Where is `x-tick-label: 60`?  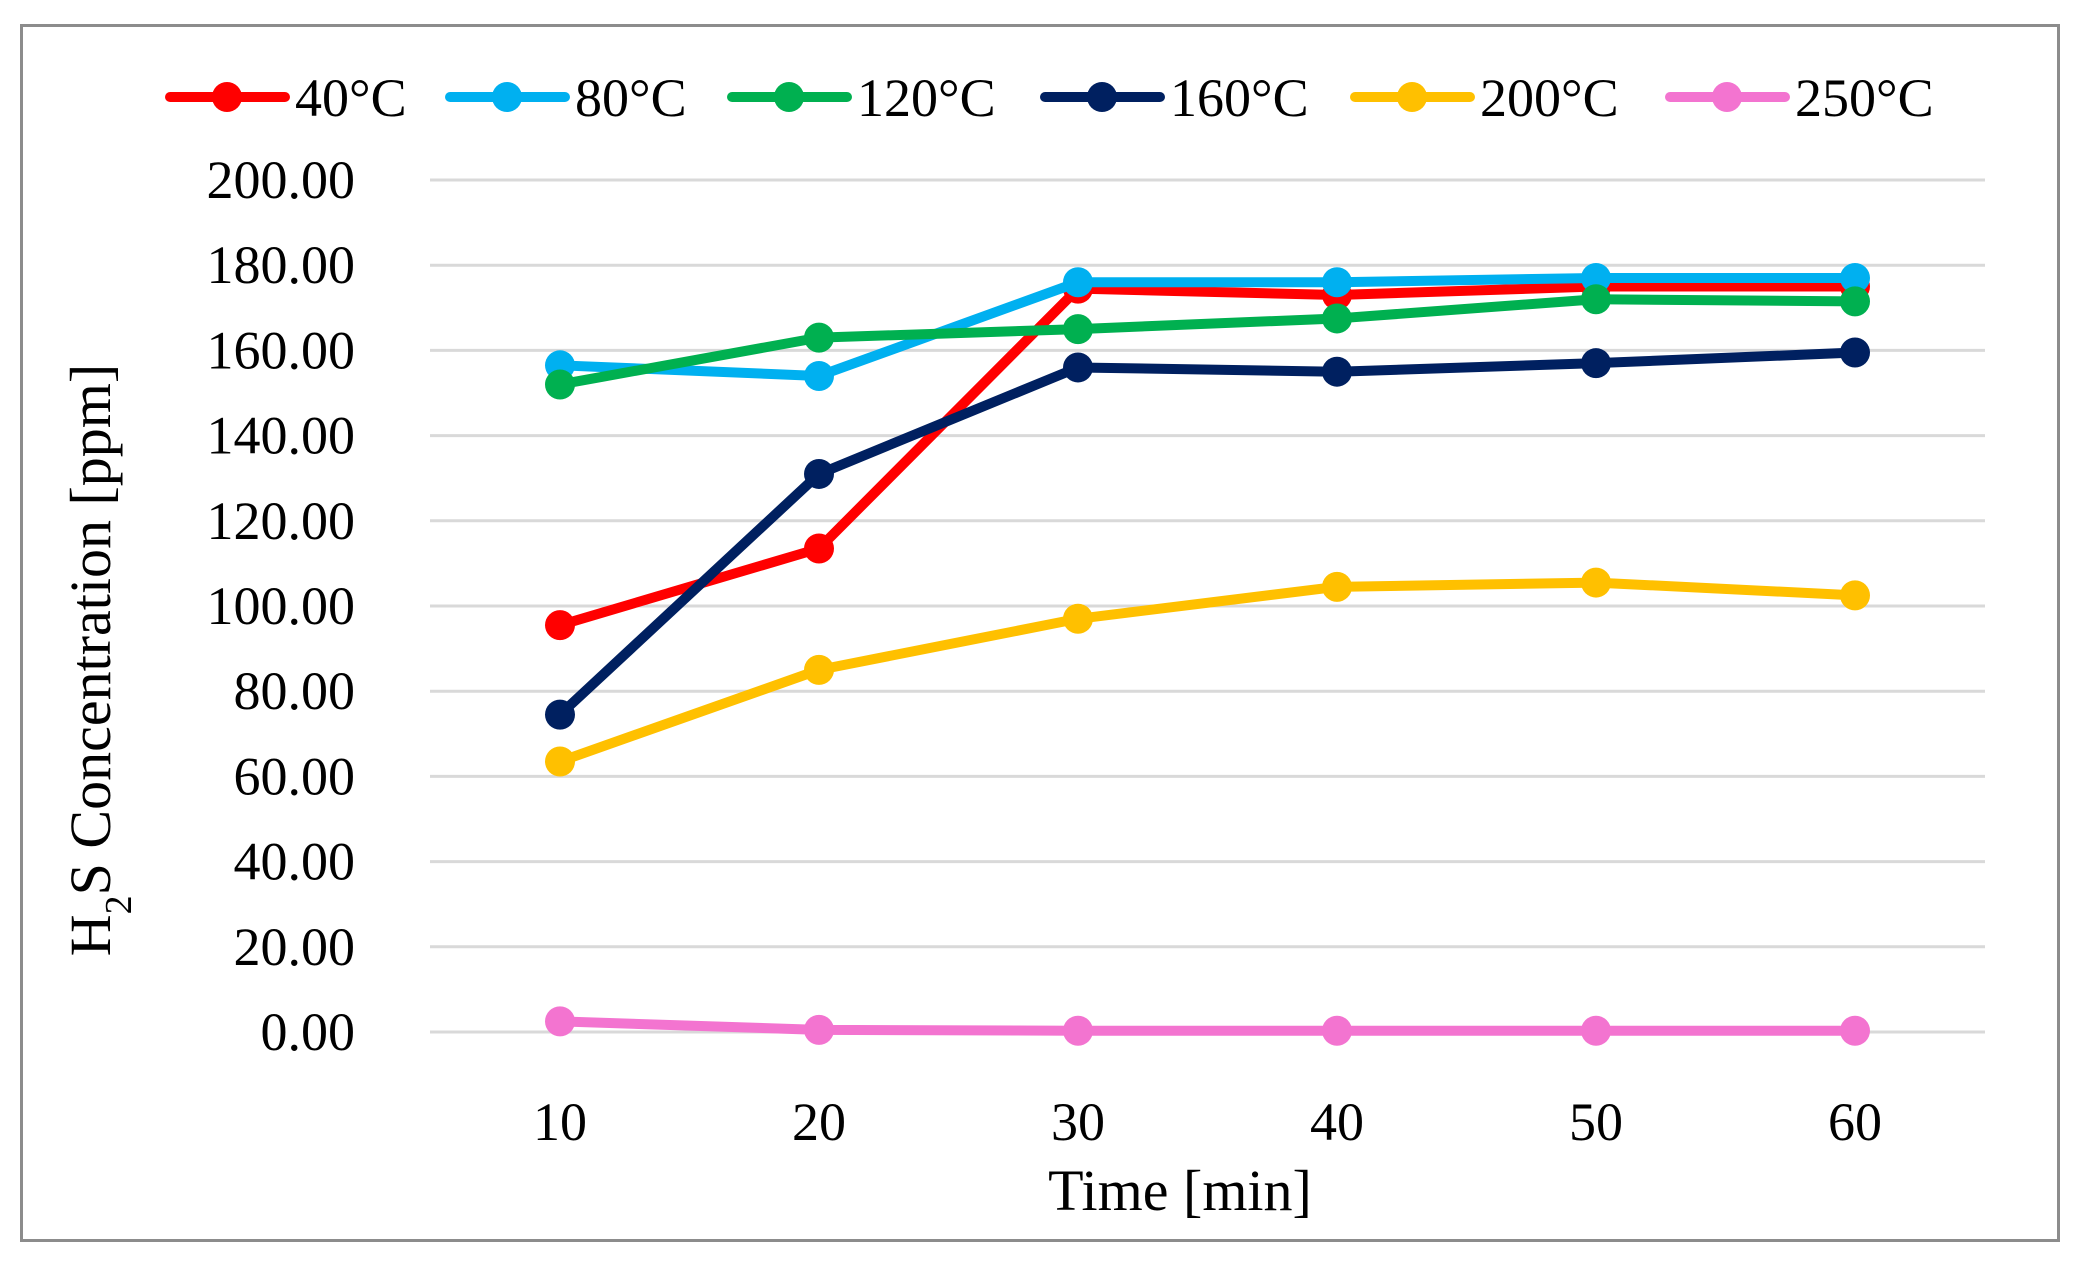 x-tick-label: 60 is located at coordinates (1855, 1122).